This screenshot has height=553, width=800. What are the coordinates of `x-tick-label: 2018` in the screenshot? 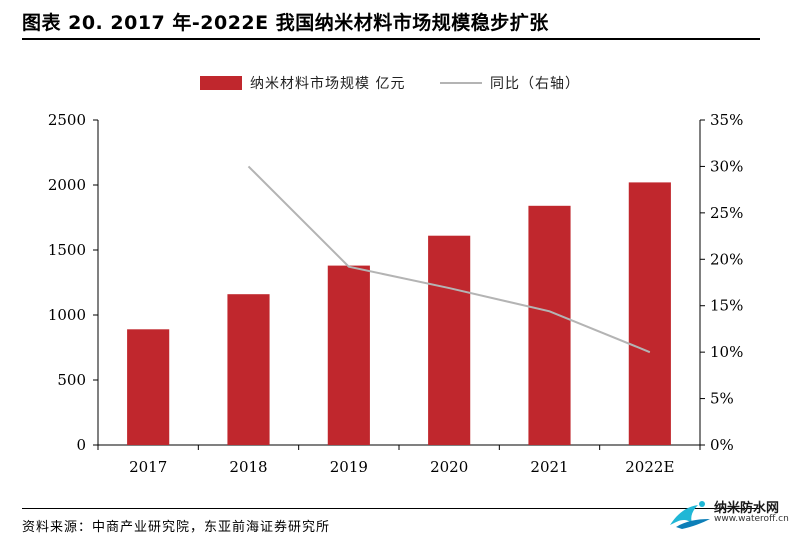 It's located at (248, 467).